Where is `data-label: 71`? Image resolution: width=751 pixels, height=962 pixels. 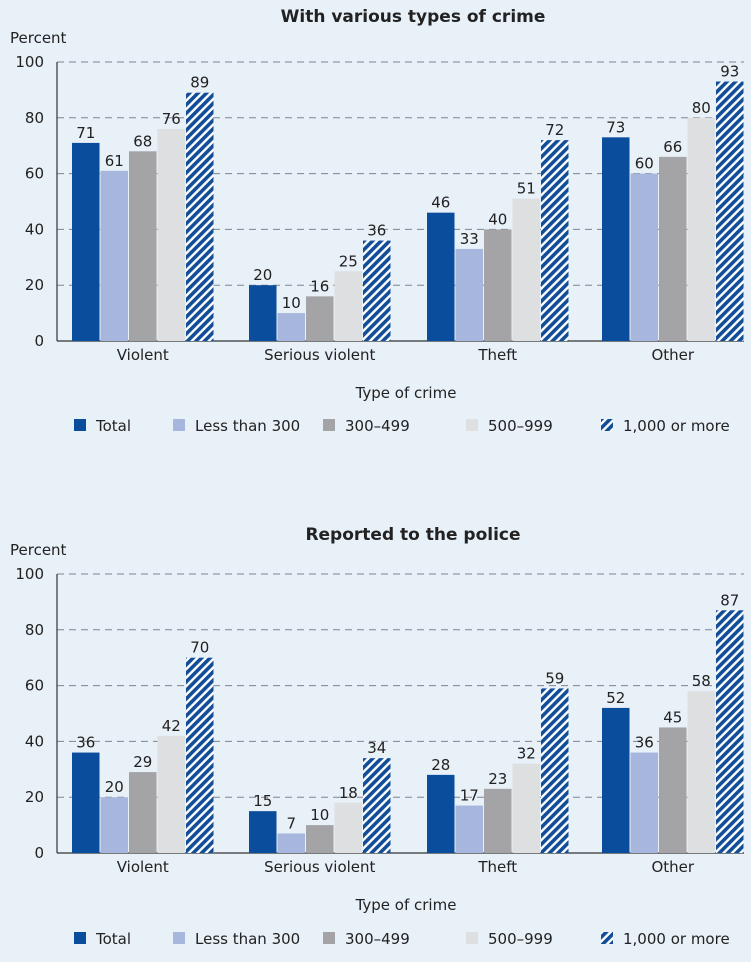 data-label: 71 is located at coordinates (85, 133).